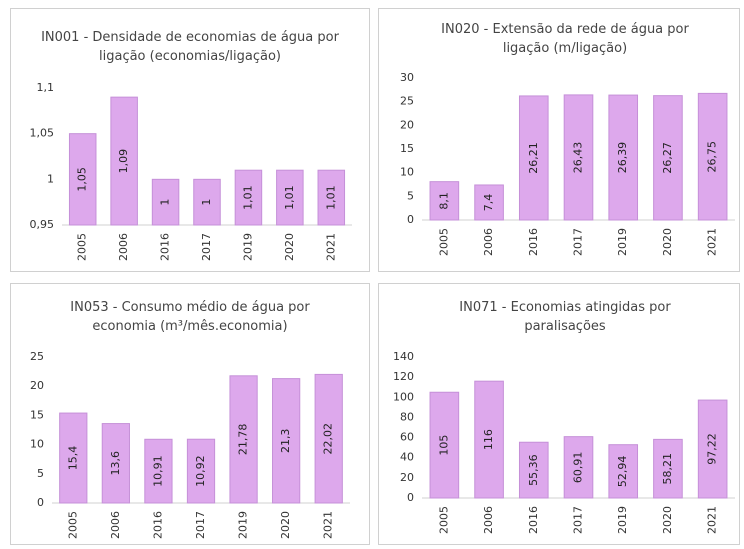 This screenshot has width=744, height=549. Describe the element at coordinates (46, 87) in the screenshot. I see `y-tick-label: 1,1` at that location.